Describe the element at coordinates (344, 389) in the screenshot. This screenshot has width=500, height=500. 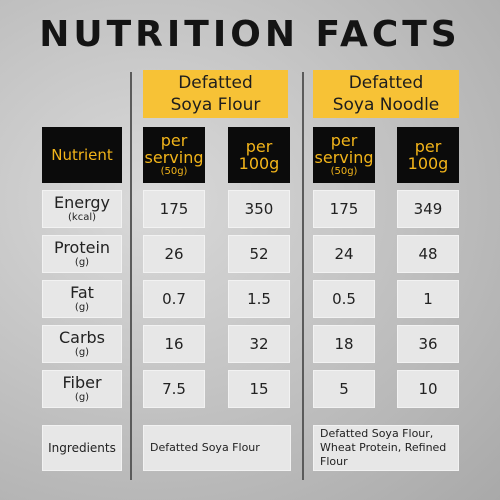
I see `value-cell: 5` at that location.